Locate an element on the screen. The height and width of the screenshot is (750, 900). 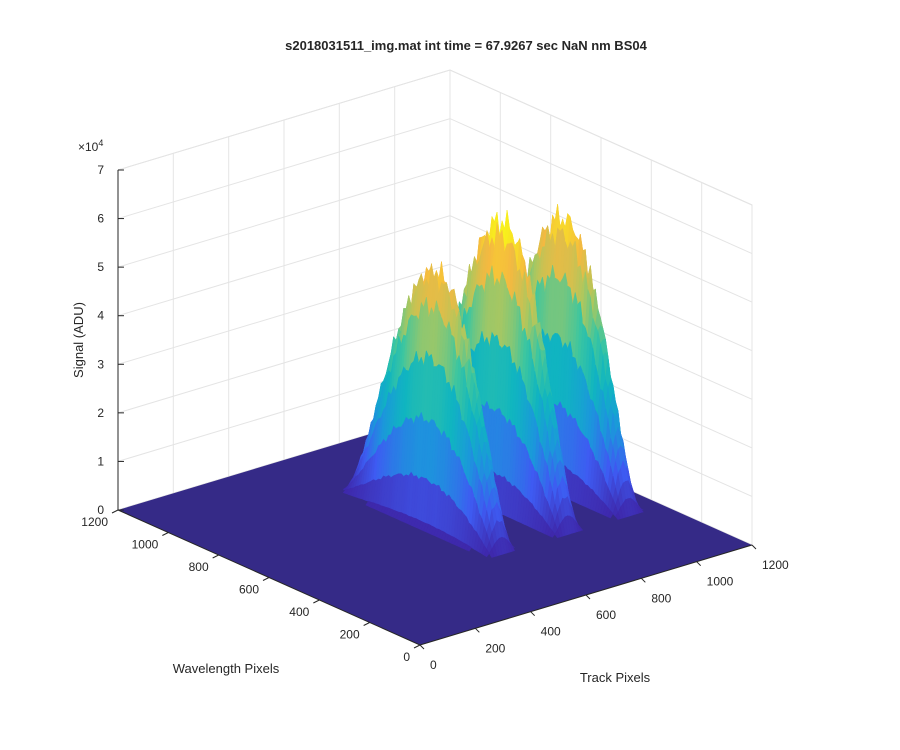
x-tick-label: 600 is located at coordinates (606, 615).